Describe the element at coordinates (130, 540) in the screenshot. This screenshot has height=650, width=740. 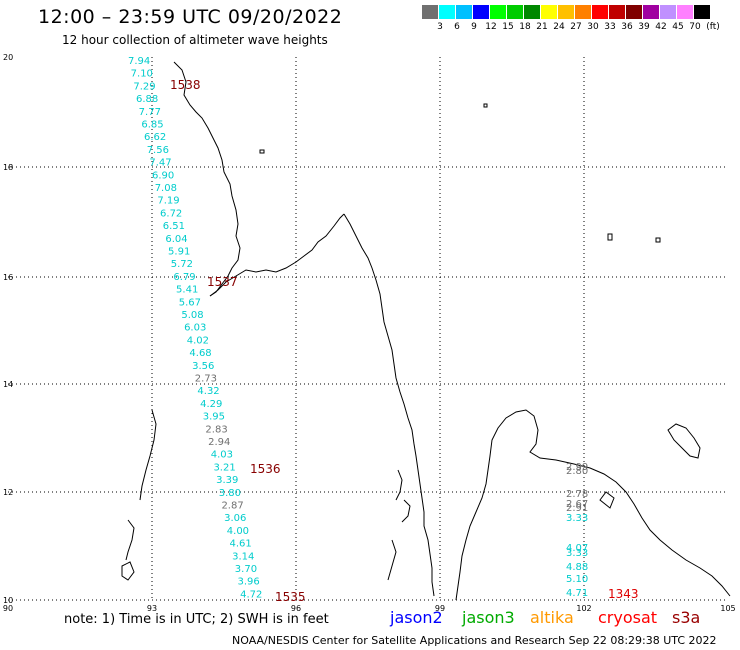
I see `island-andaman-south` at that location.